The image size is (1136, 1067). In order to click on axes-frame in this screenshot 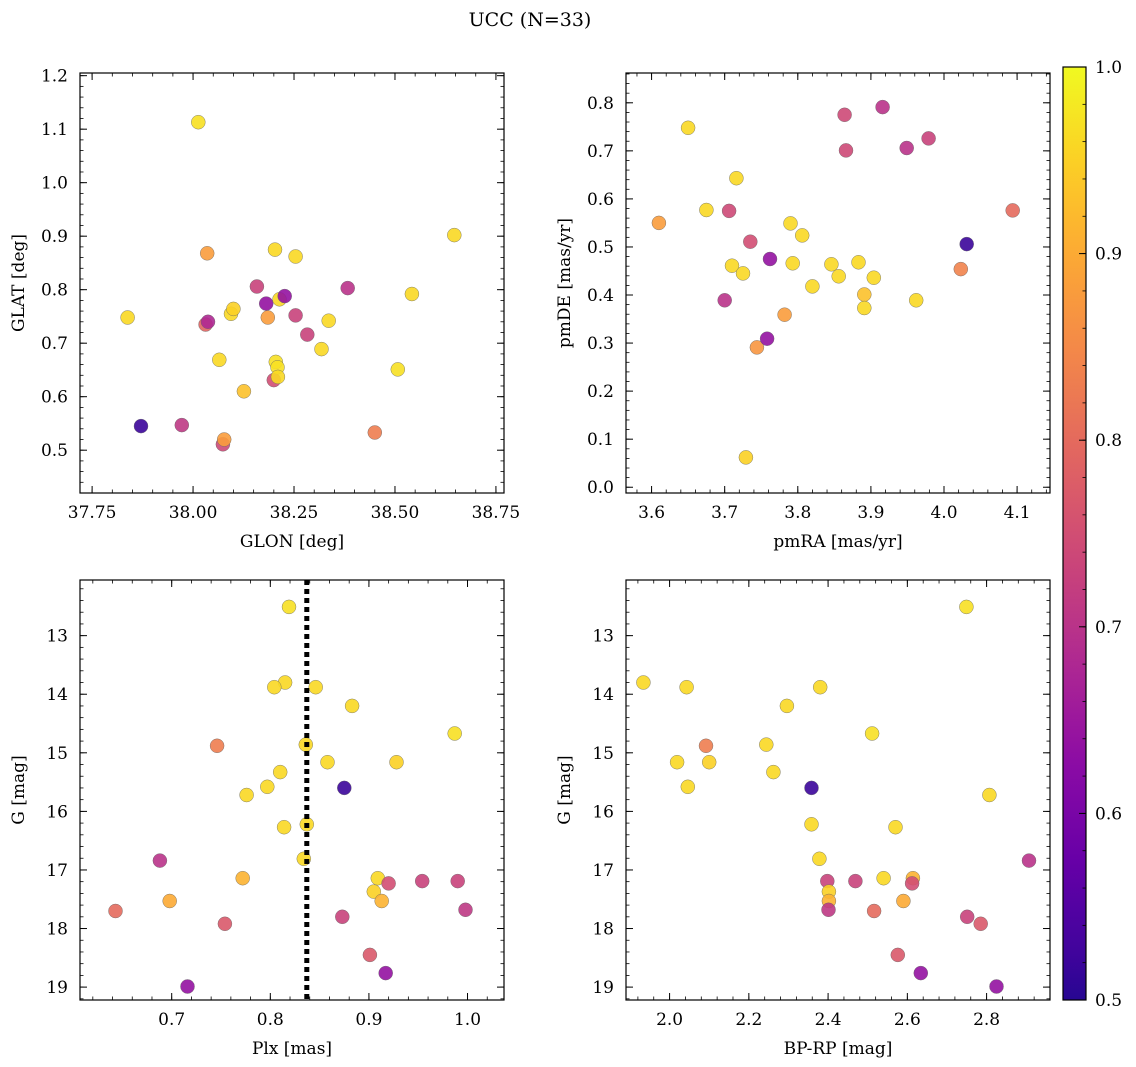, I will do `click(292, 790)`.